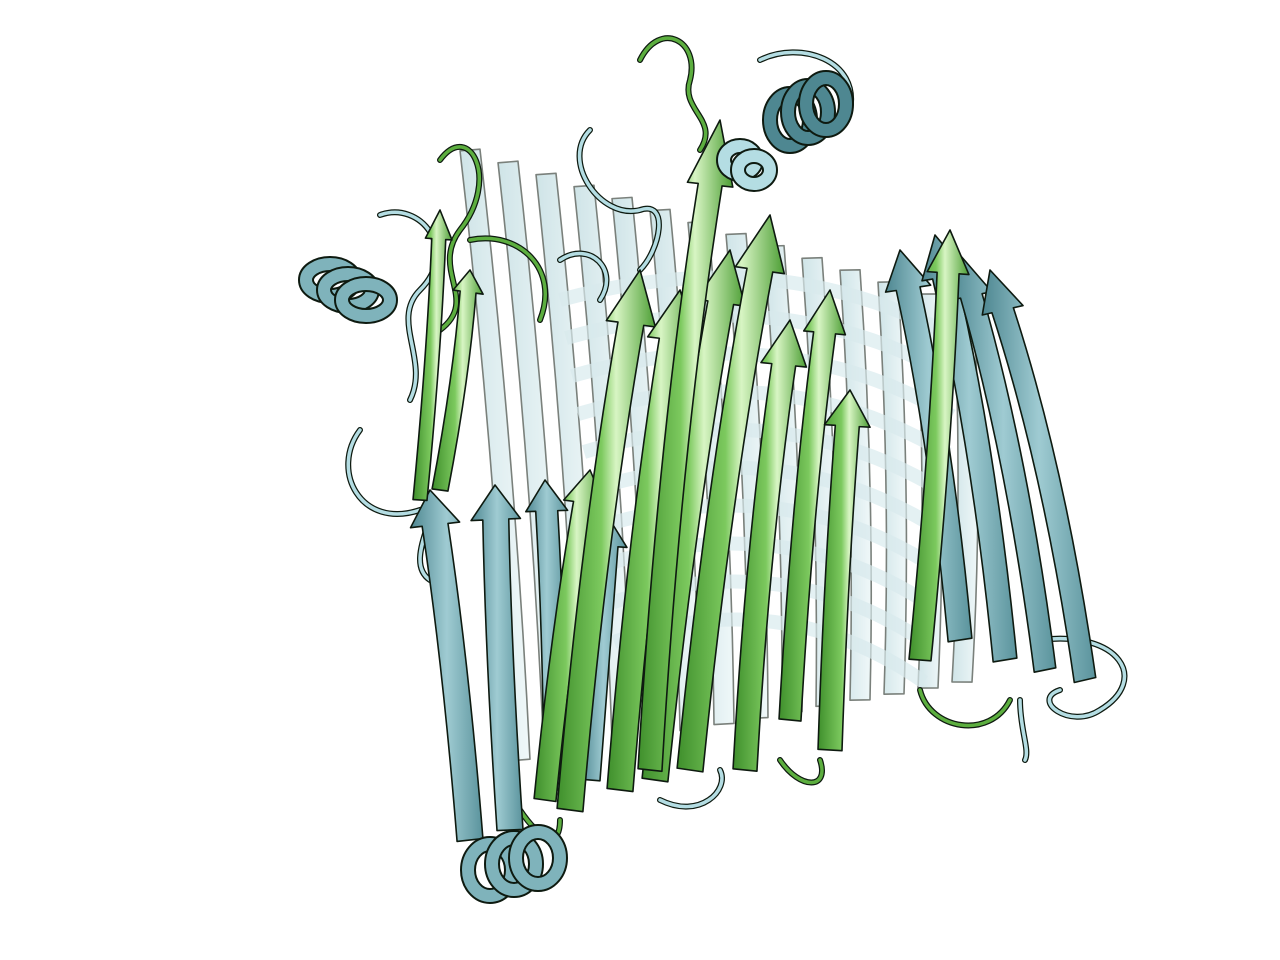 This screenshot has width=1280, height=960. I want to click on helix-top-small, so click(747, 165).